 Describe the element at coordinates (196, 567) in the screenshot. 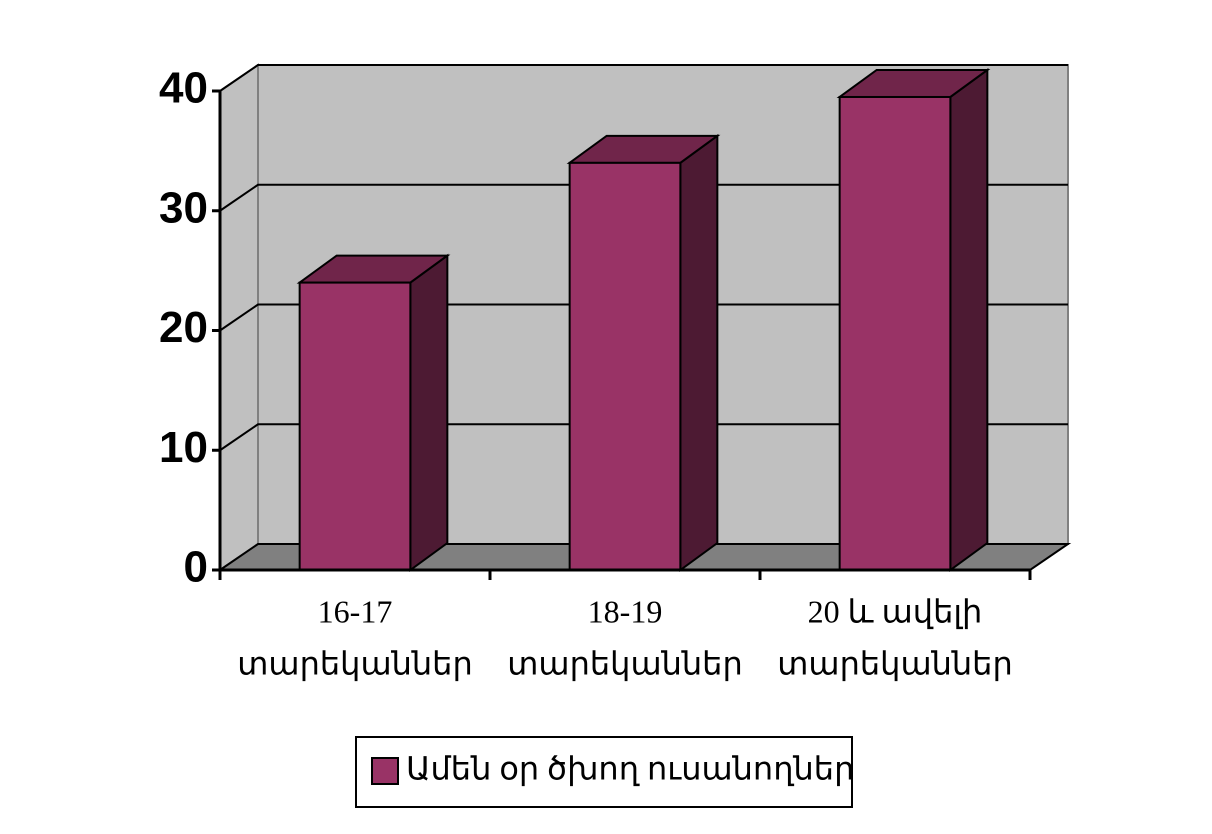

I see `y-tick-label: 0` at that location.